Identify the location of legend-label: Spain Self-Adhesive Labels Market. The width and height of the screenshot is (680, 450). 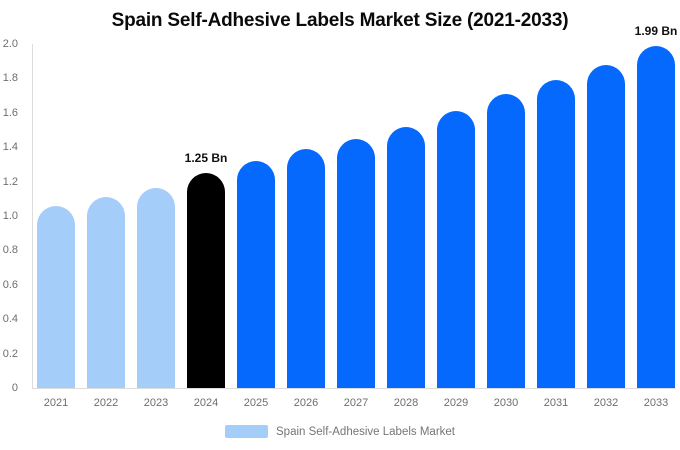
(365, 431).